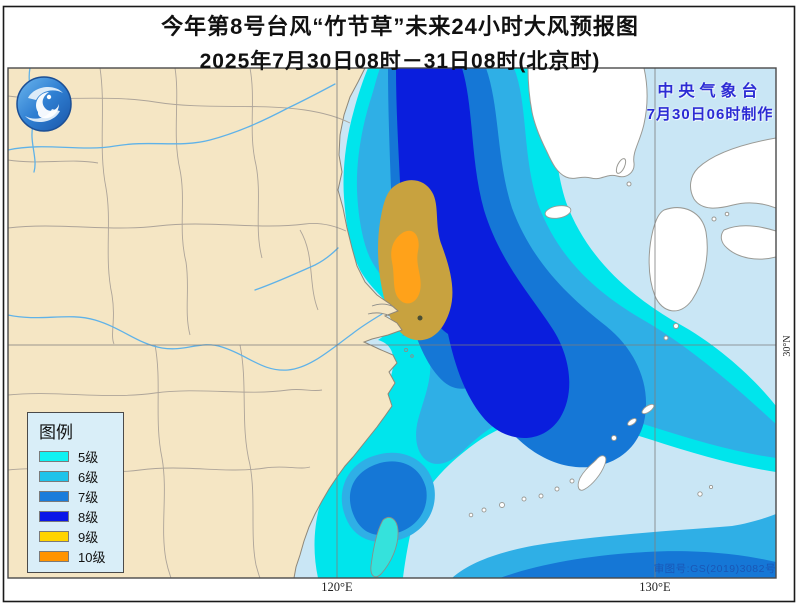  Describe the element at coordinates (390, 330) in the screenshot. I see `delta-island-outlines` at that location.